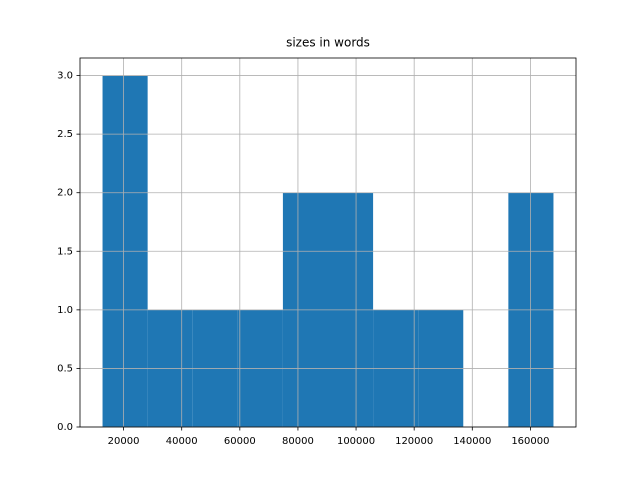 This screenshot has width=640, height=480. What do you see at coordinates (240, 441) in the screenshot?
I see `x-tick-label: 60000` at bounding box center [240, 441].